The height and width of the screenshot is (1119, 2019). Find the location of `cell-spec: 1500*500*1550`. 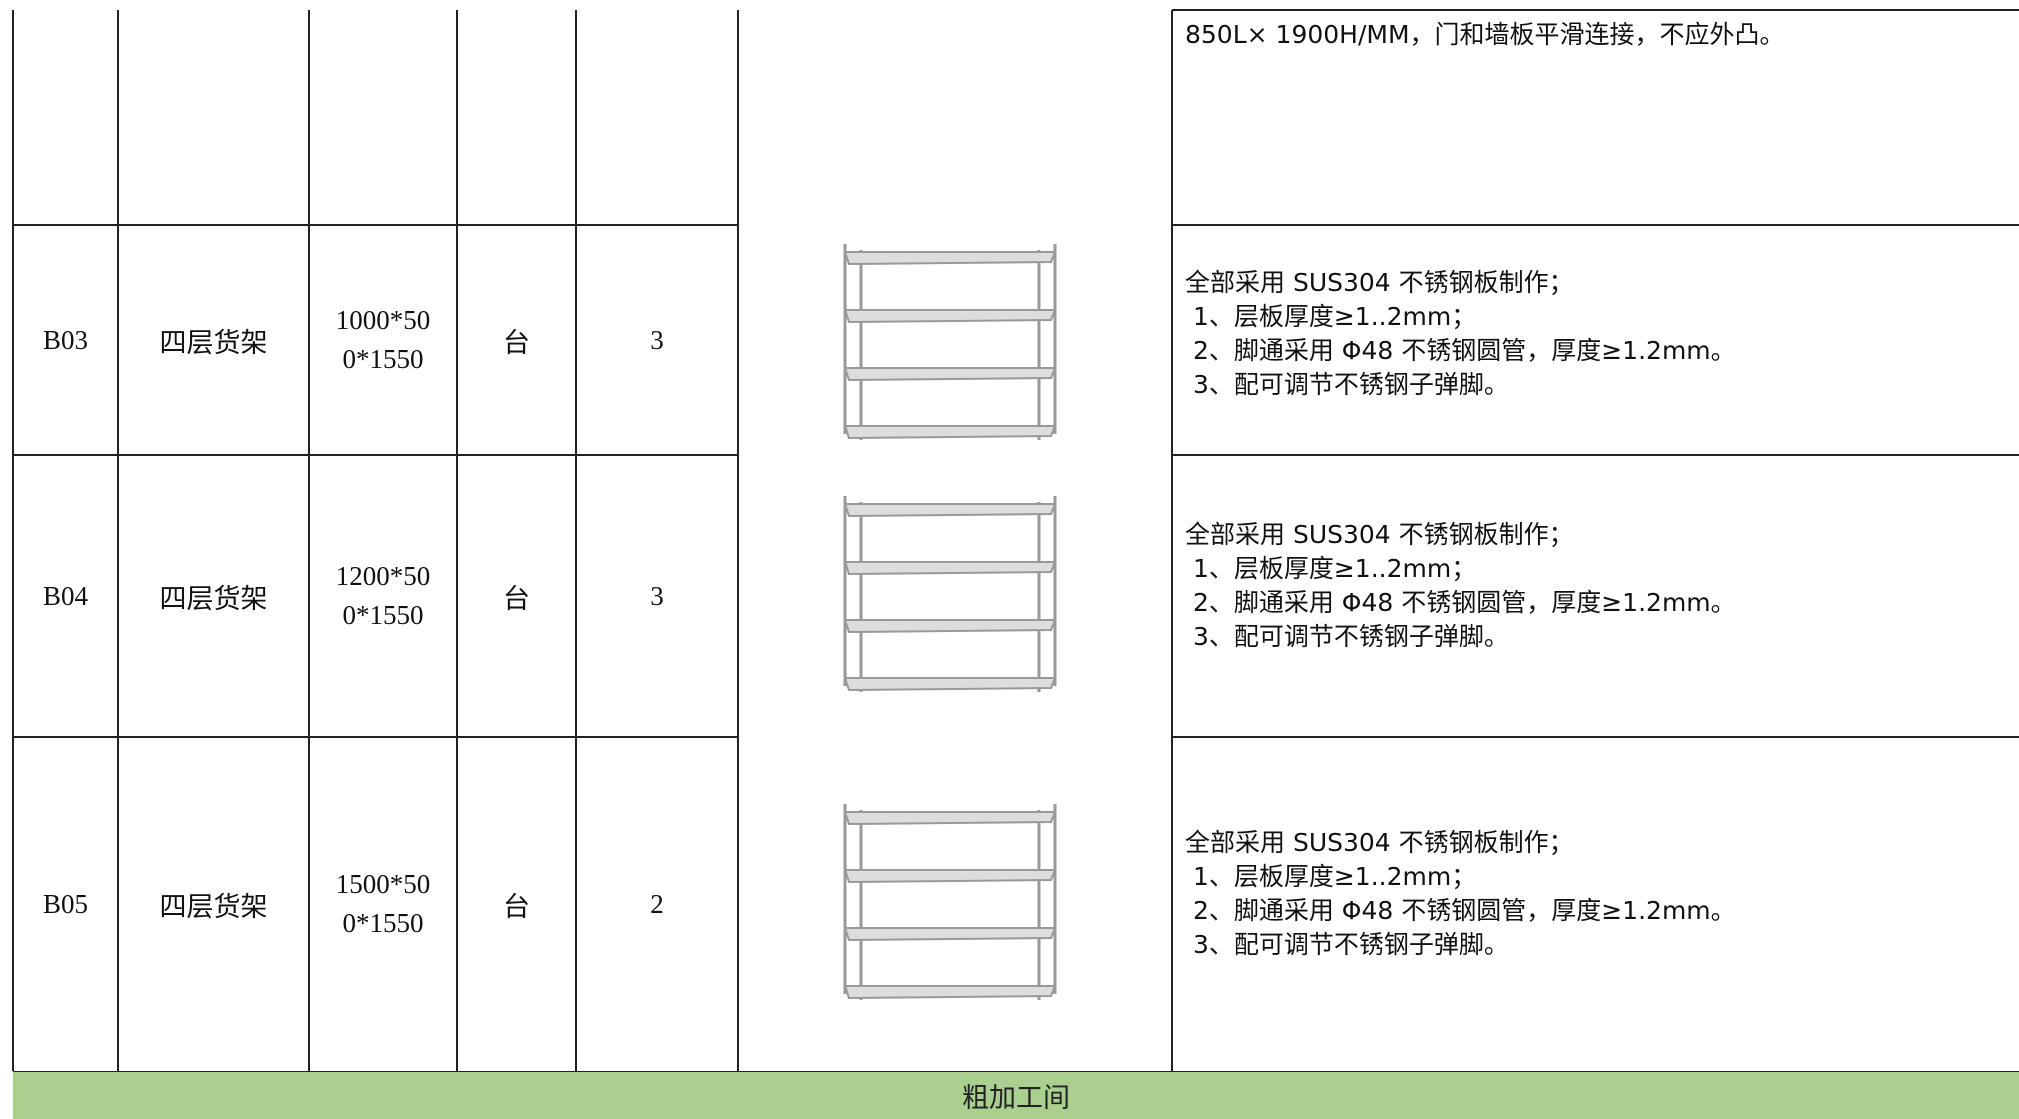

cell-spec: 1500*500*1550 is located at coordinates (383, 904).